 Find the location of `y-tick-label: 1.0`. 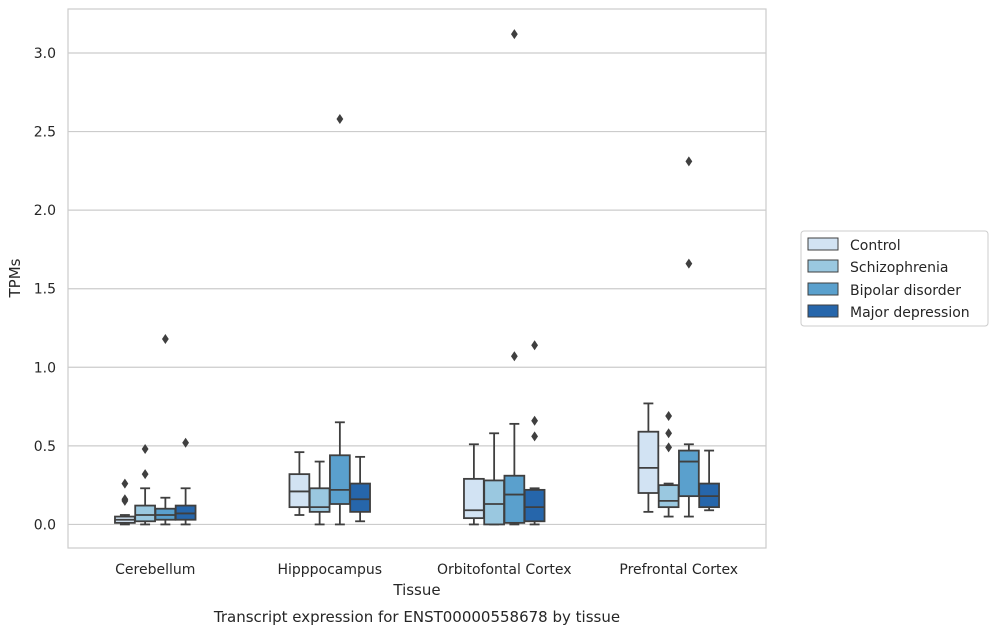

y-tick-label: 1.0 is located at coordinates (45, 368).